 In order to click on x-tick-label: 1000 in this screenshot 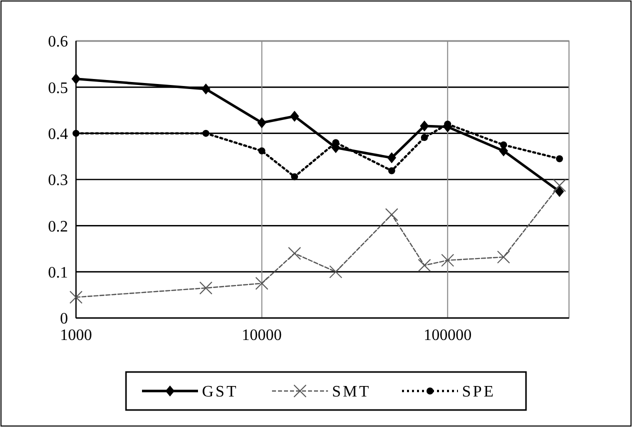, I will do `click(76, 335)`.